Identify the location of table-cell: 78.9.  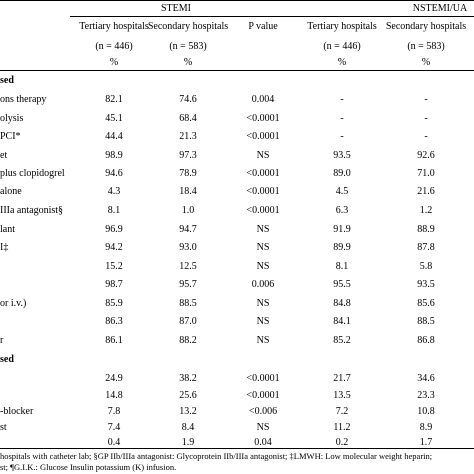
(188, 173).